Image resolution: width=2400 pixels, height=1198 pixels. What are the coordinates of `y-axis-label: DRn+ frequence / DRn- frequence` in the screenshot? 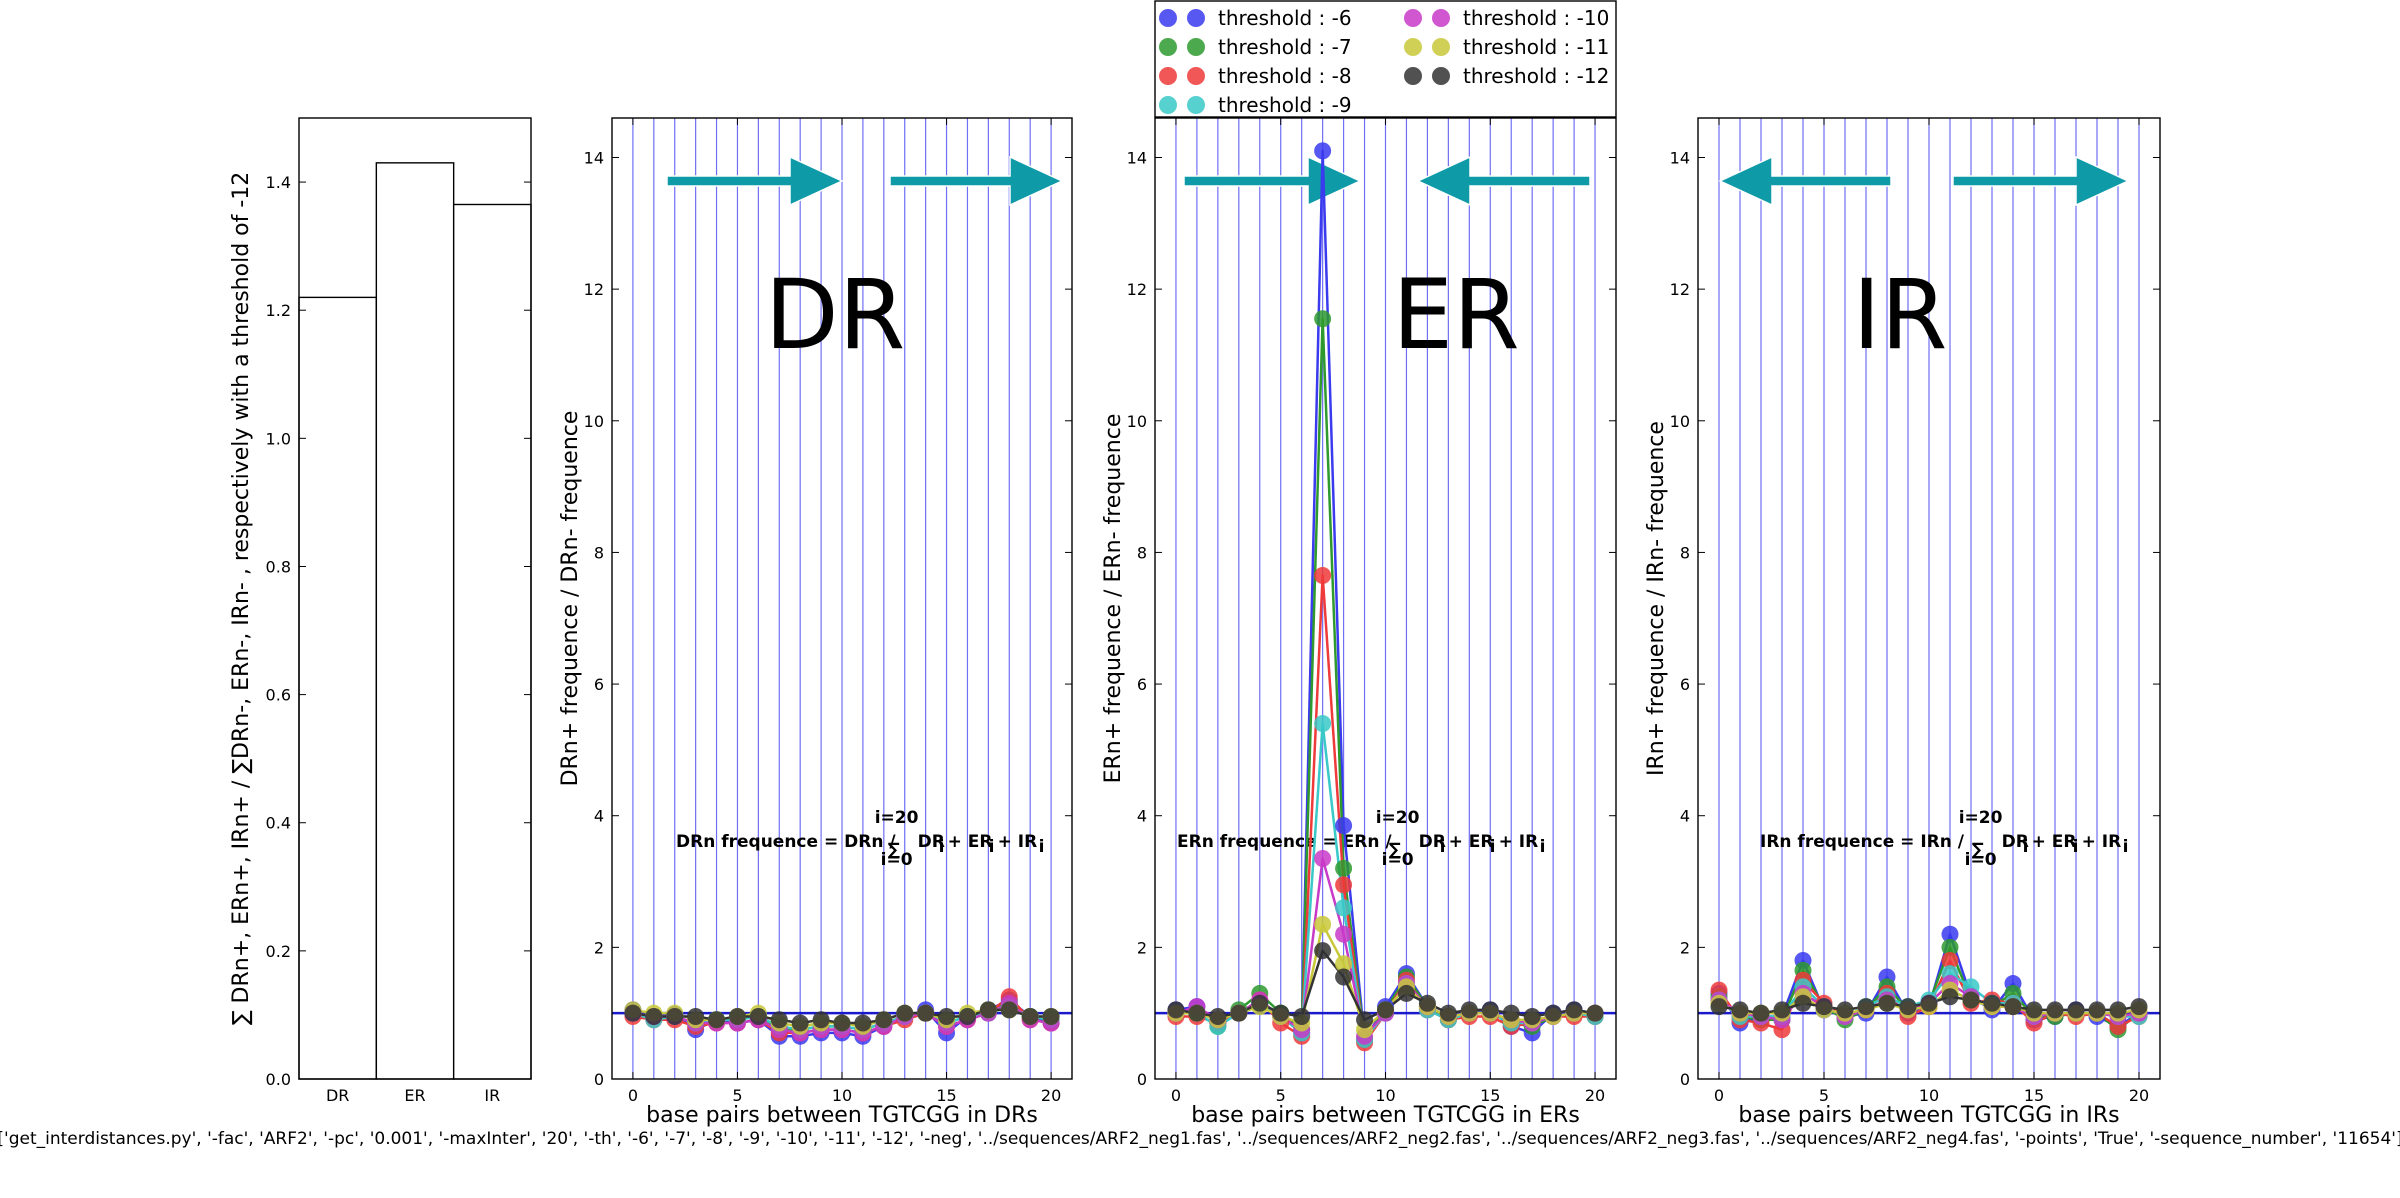 It's located at (570, 599).